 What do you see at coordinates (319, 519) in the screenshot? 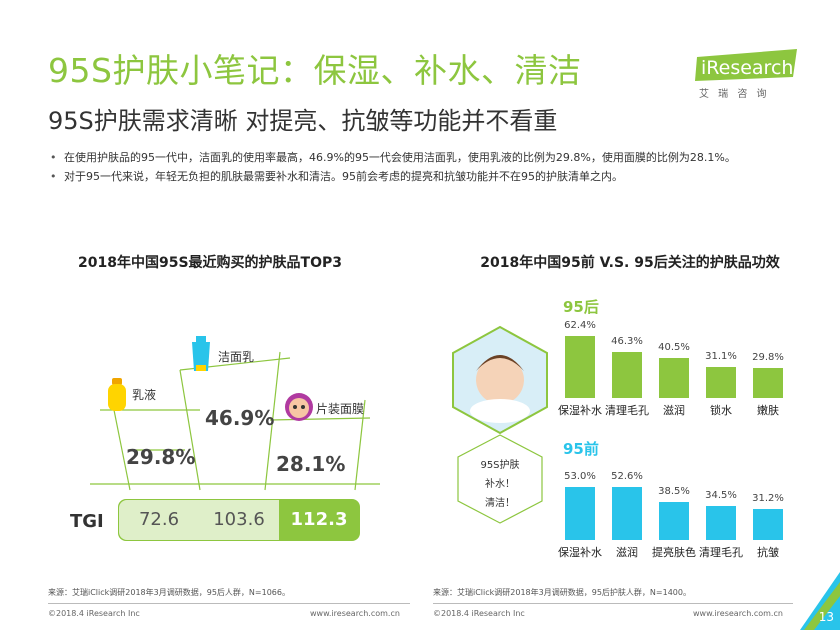
I see `tgi-value: 112.3` at bounding box center [319, 519].